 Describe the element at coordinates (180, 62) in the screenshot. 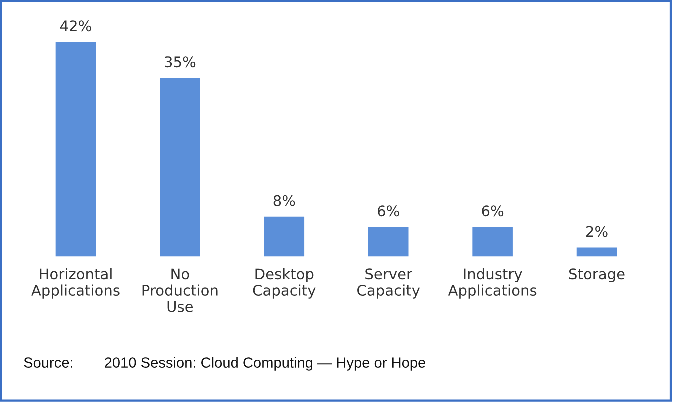

I see `data-label: 35%` at that location.